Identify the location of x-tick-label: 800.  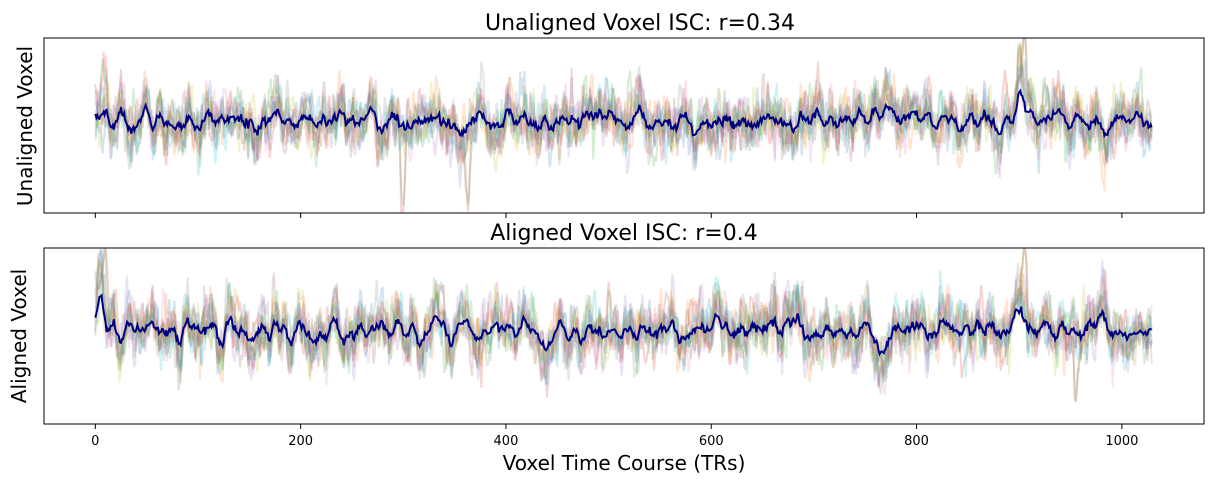
(916, 441).